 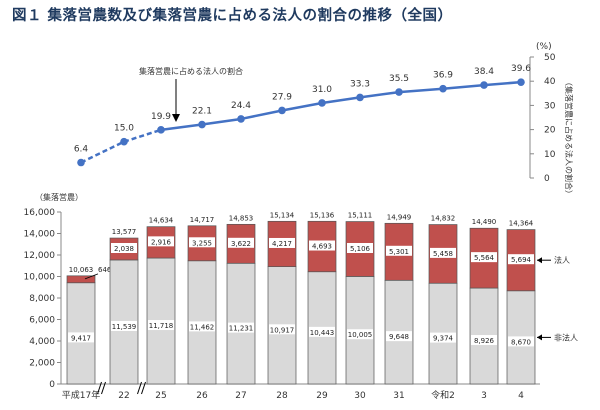 I want to click on bar-total-label: 15,136, so click(x=322, y=215).